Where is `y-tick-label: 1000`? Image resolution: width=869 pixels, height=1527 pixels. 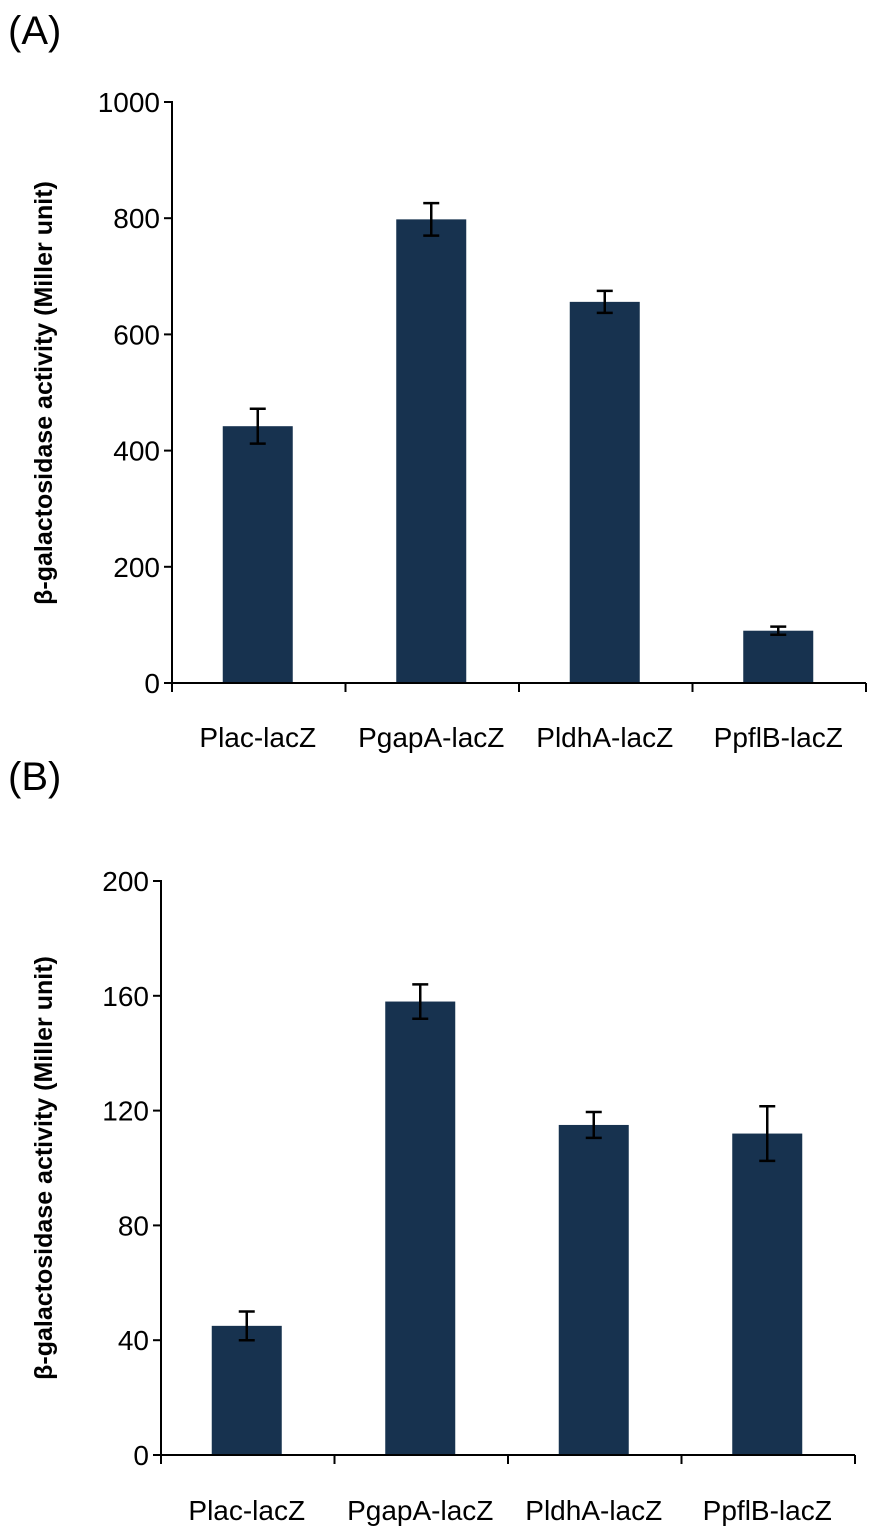
y-tick-label: 1000 is located at coordinates (129, 102).